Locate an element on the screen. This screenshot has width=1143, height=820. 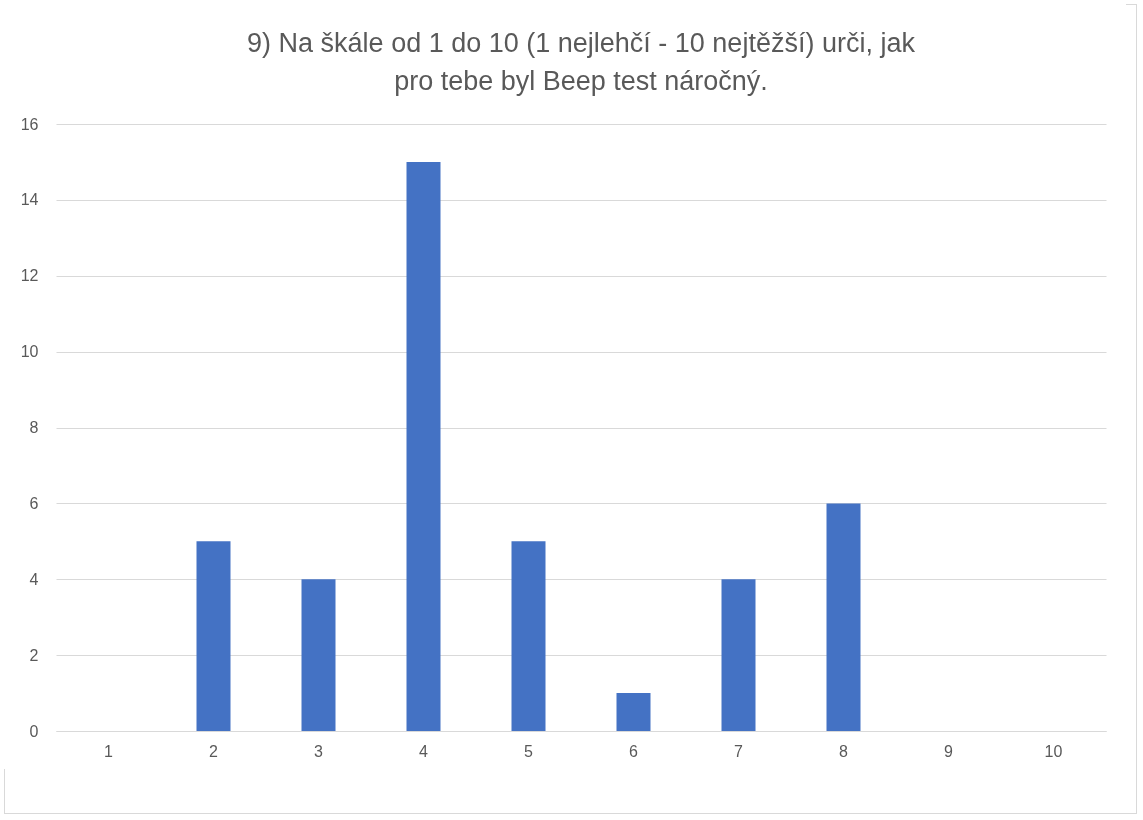
x-tick-label: 10 is located at coordinates (1053, 751).